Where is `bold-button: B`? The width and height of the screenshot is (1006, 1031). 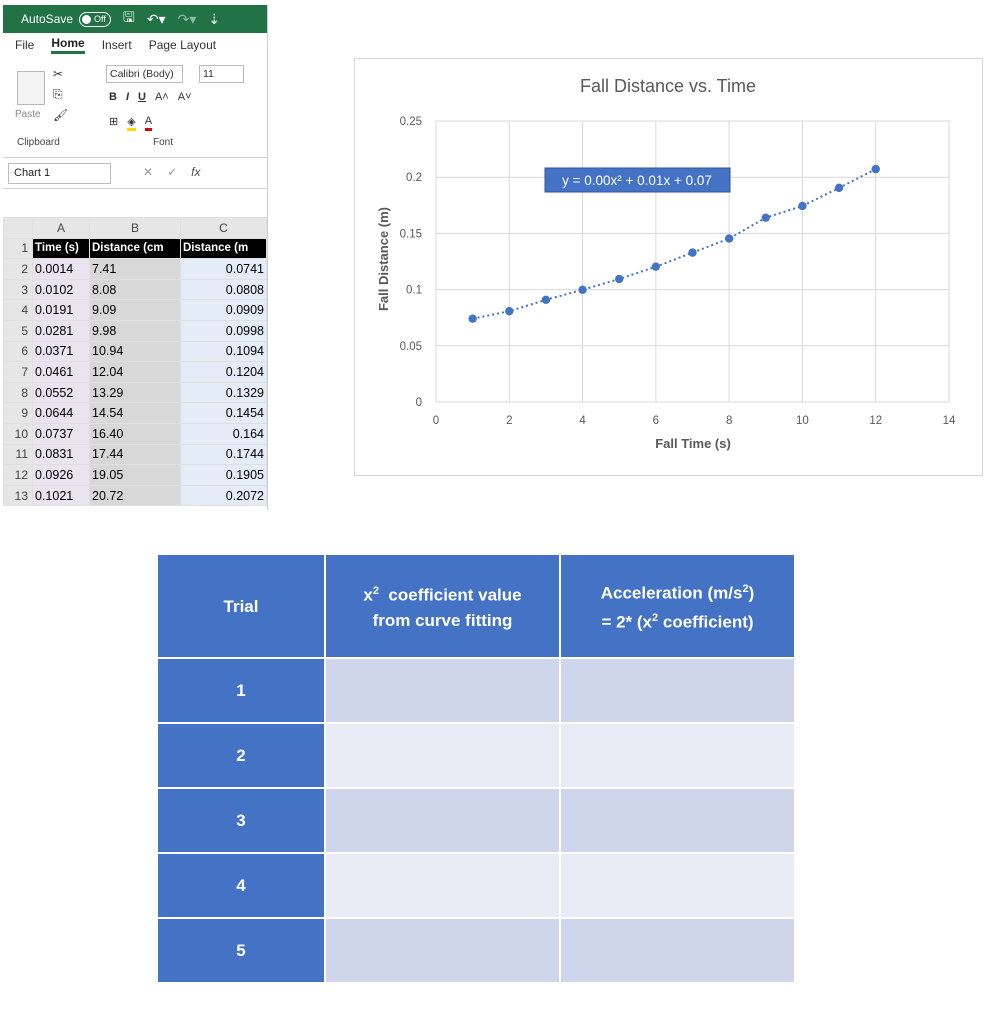
bold-button: B is located at coordinates (113, 97).